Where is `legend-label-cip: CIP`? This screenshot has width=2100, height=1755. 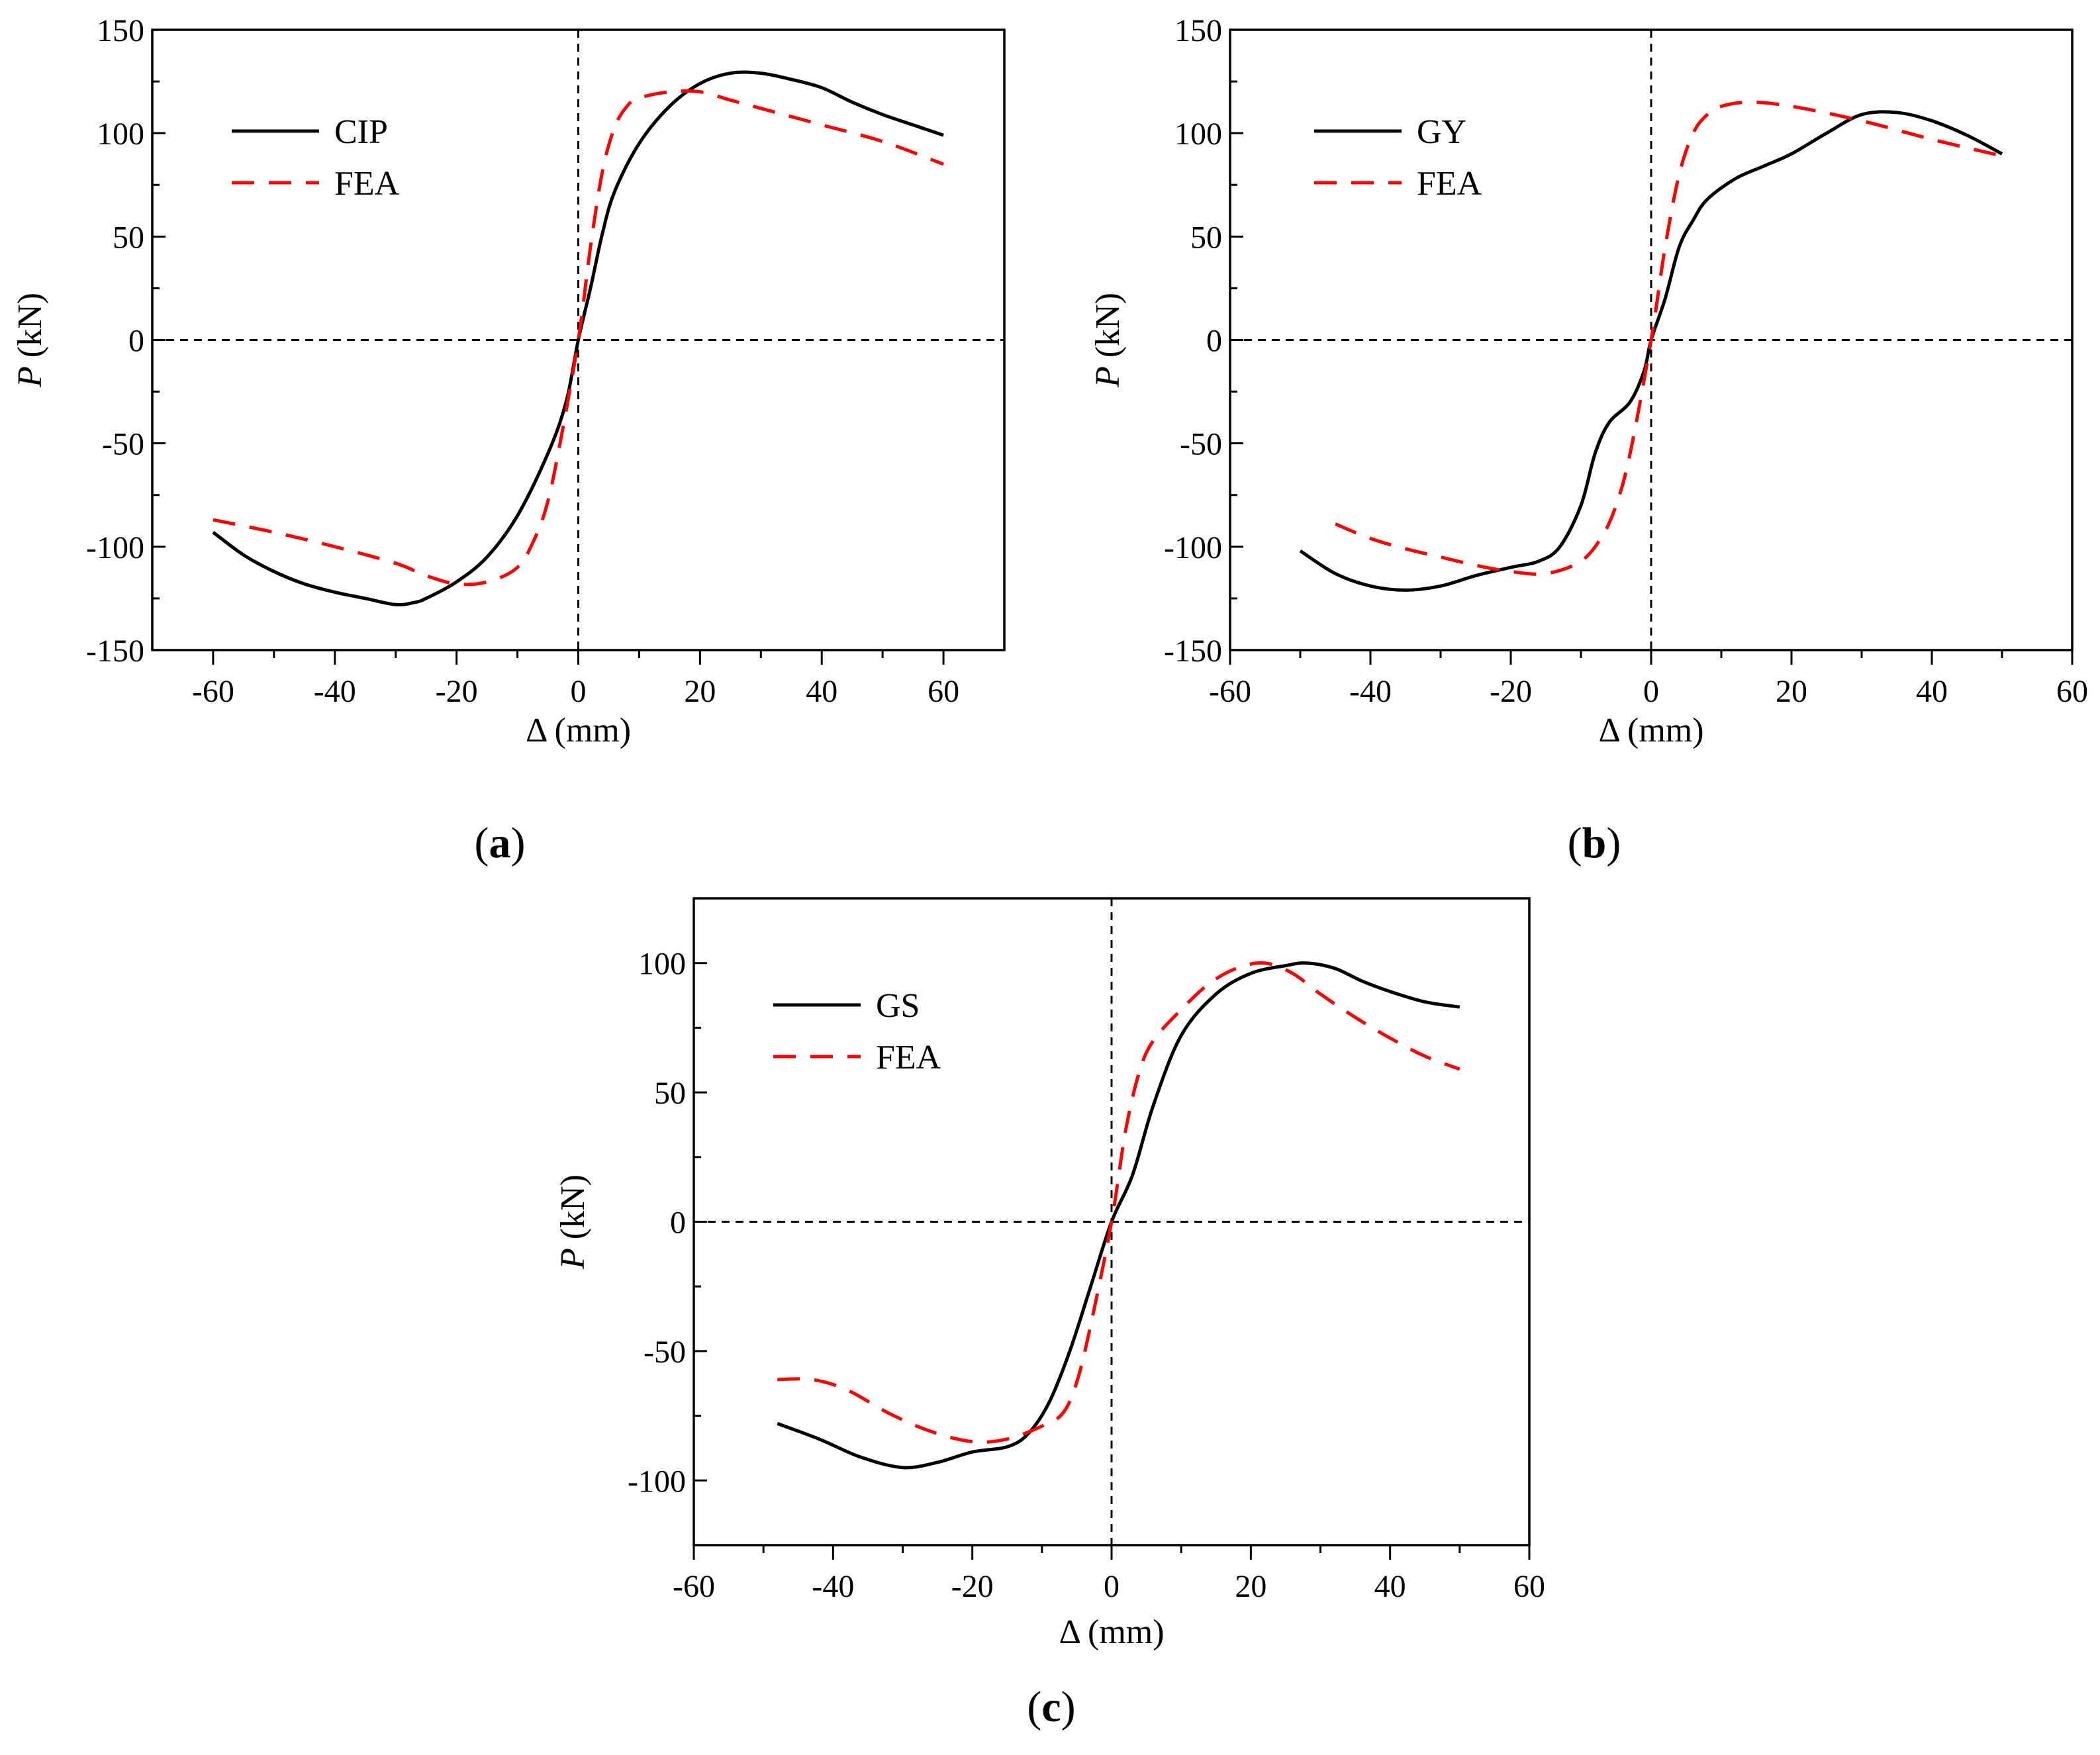 legend-label-cip: CIP is located at coordinates (361, 132).